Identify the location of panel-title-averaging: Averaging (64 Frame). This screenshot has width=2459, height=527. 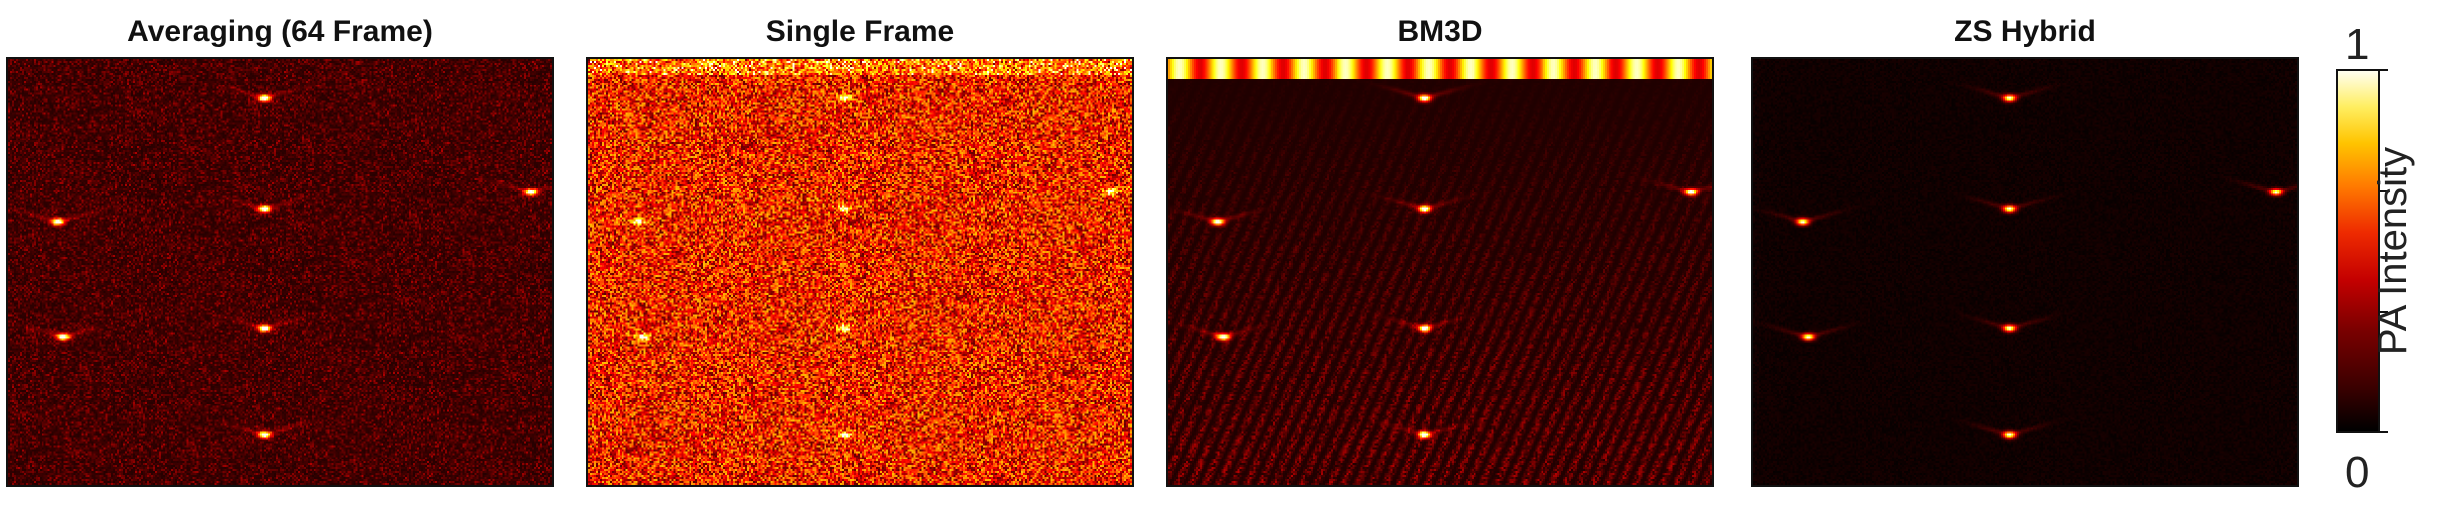
(280, 31).